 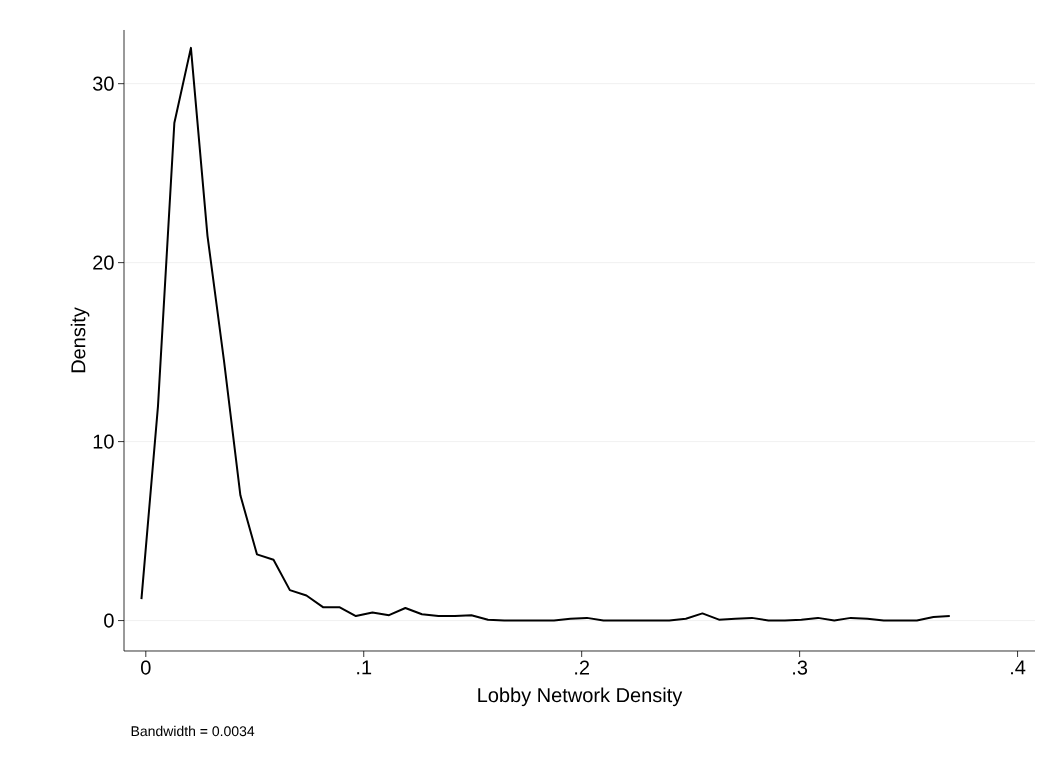 I want to click on x-tick-label: .2, so click(x=582, y=667).